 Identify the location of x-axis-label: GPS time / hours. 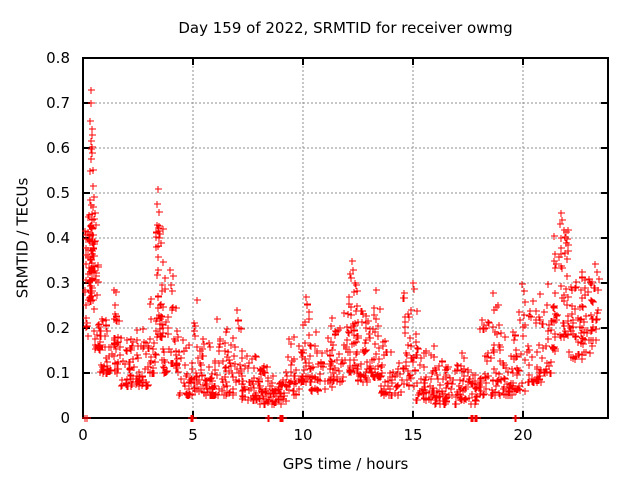
(345, 464).